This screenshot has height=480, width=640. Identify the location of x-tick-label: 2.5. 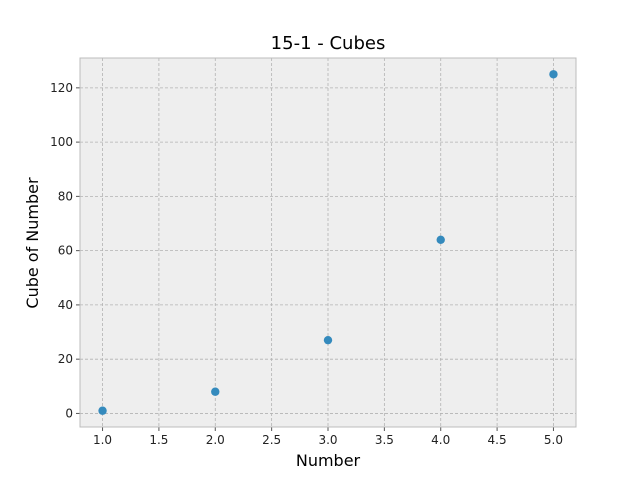
(271, 440).